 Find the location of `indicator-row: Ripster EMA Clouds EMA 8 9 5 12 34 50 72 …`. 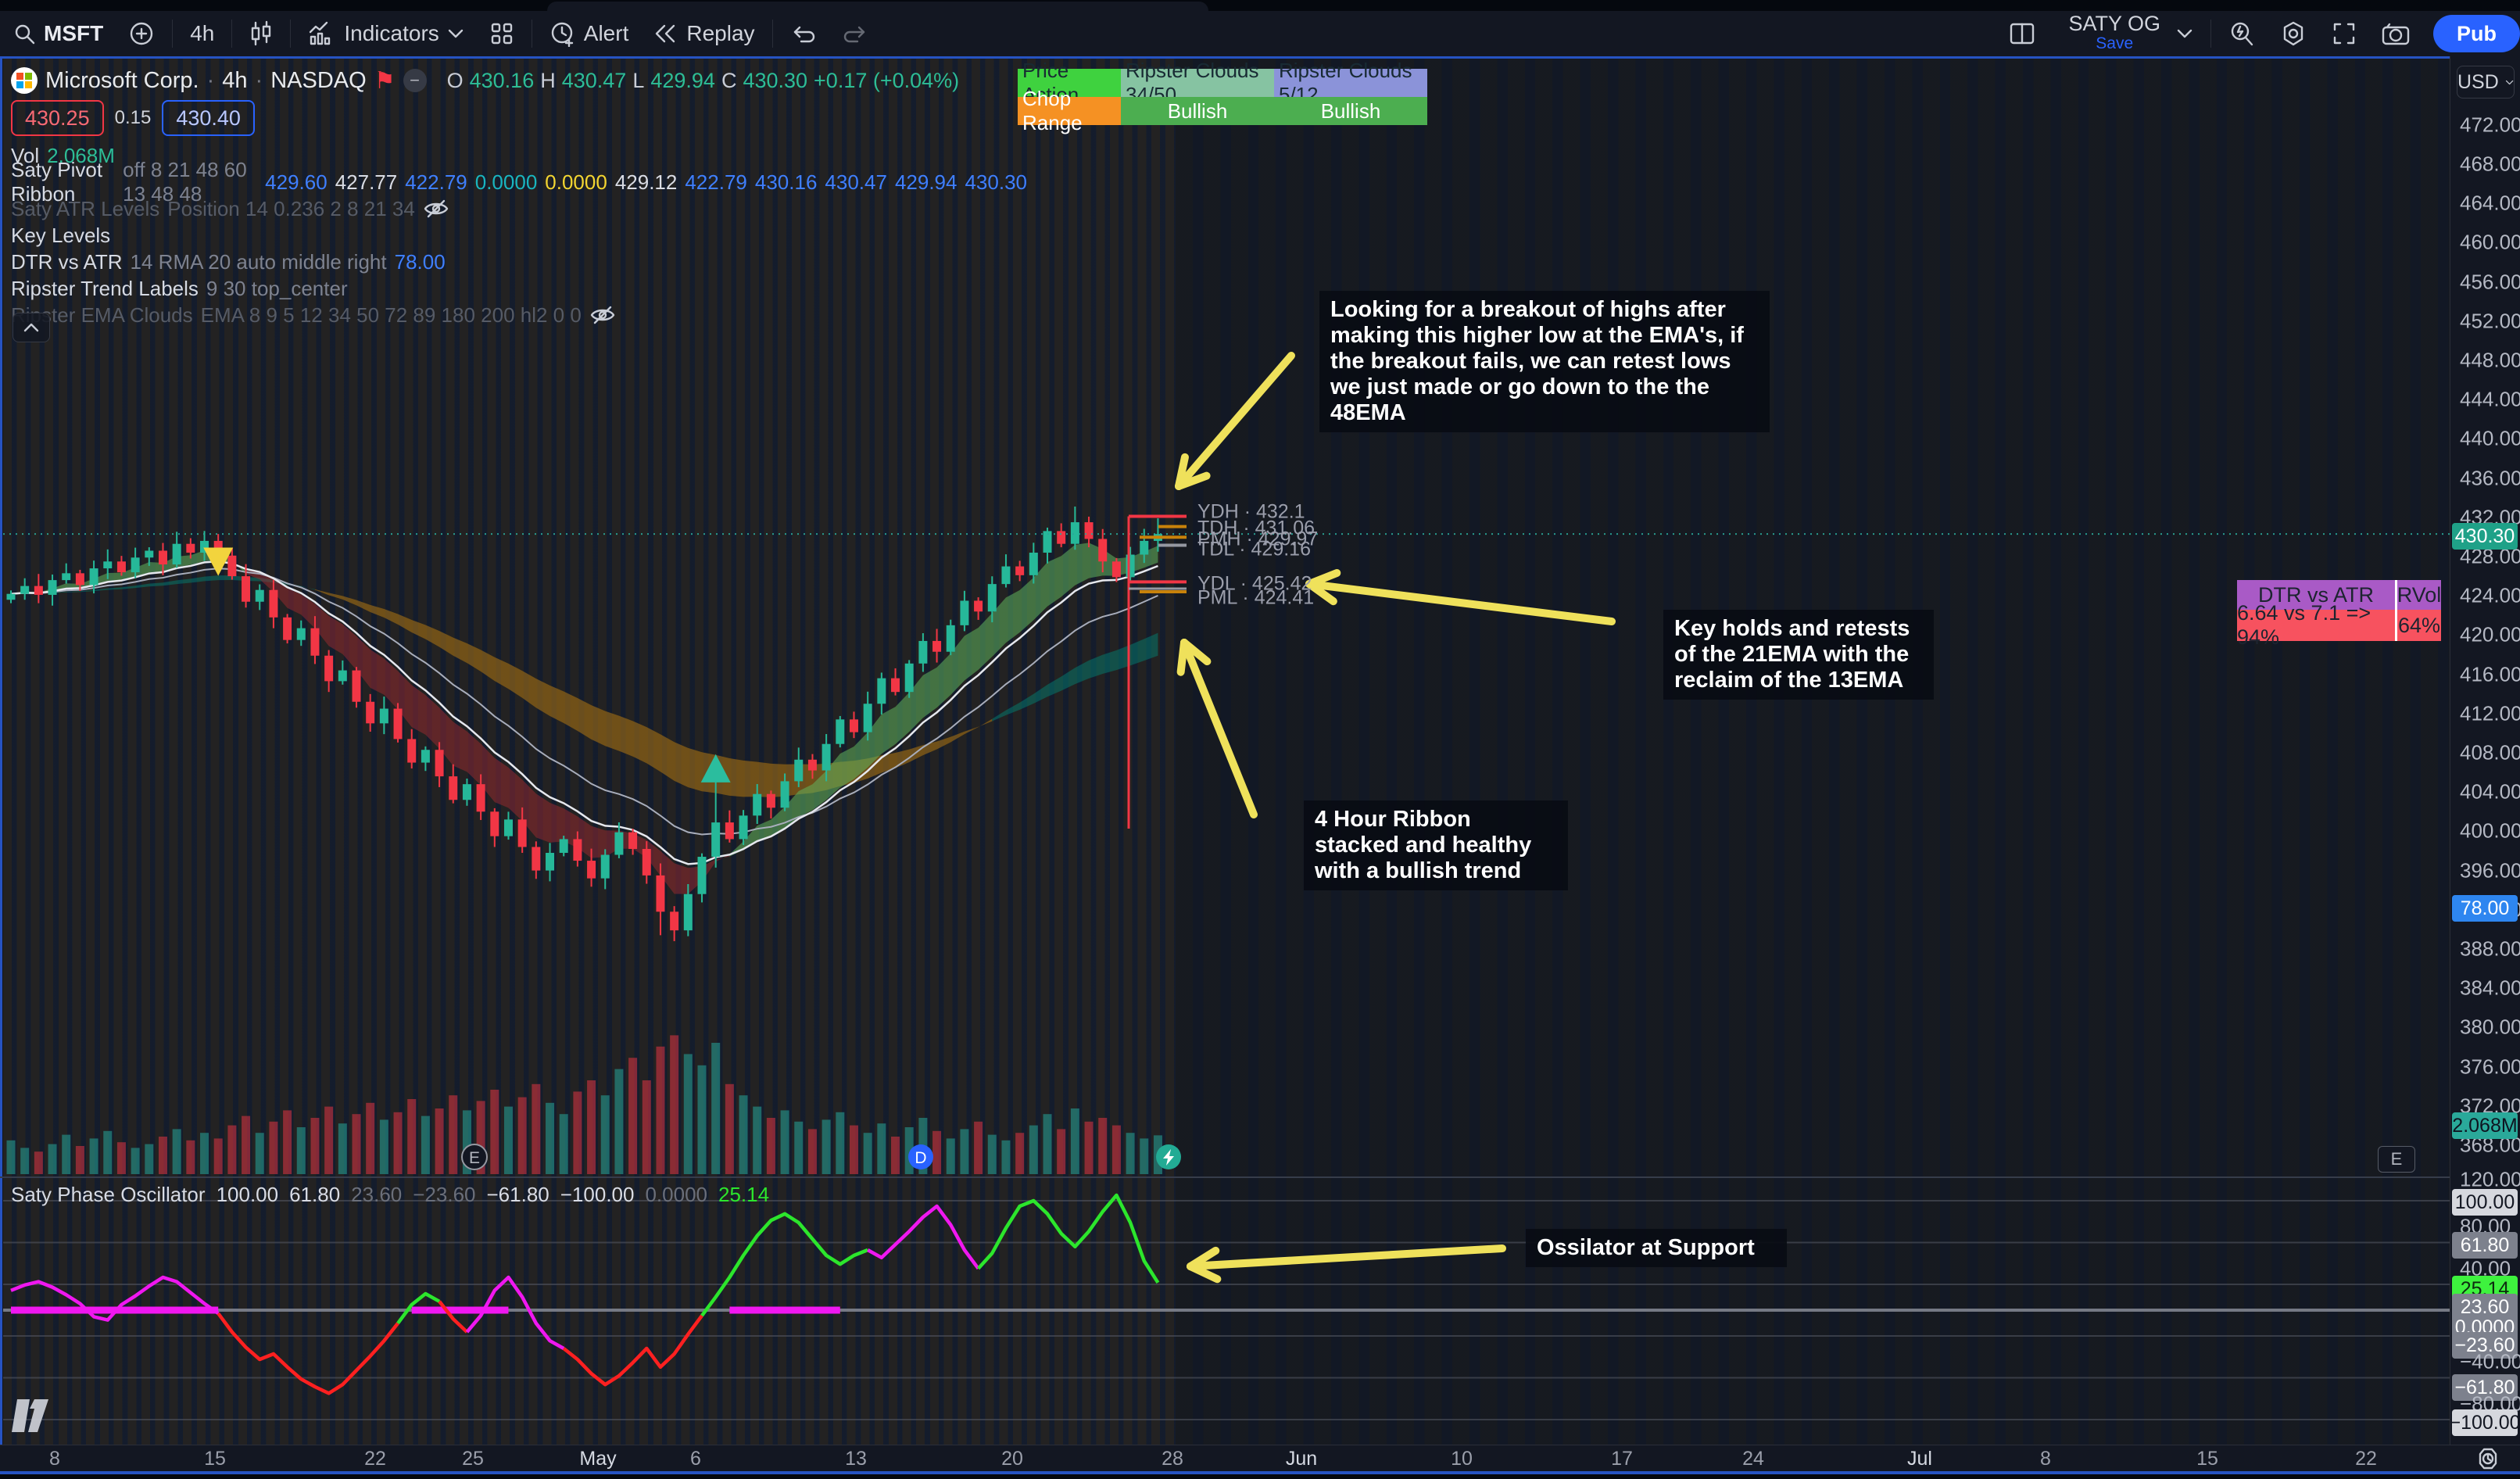

indicator-row: Ripster EMA Clouds EMA 8 9 5 12 34 50 72 … is located at coordinates (519, 315).